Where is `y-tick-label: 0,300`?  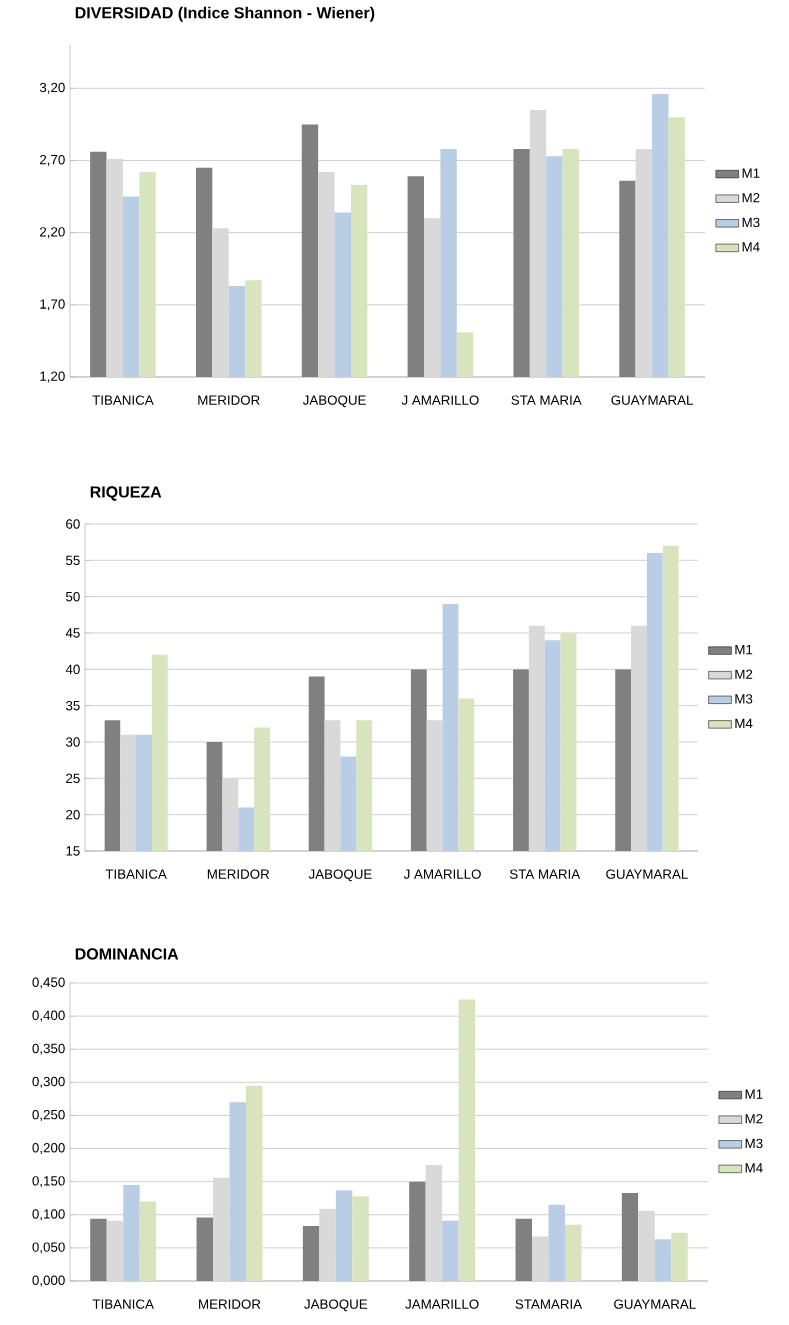
y-tick-label: 0,300 is located at coordinates (48, 1082).